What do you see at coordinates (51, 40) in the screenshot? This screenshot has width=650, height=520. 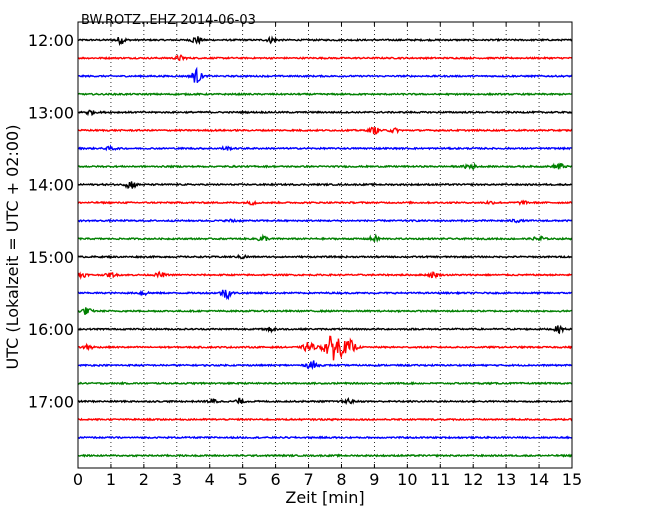 I see `y-tick-label: 12:00` at bounding box center [51, 40].